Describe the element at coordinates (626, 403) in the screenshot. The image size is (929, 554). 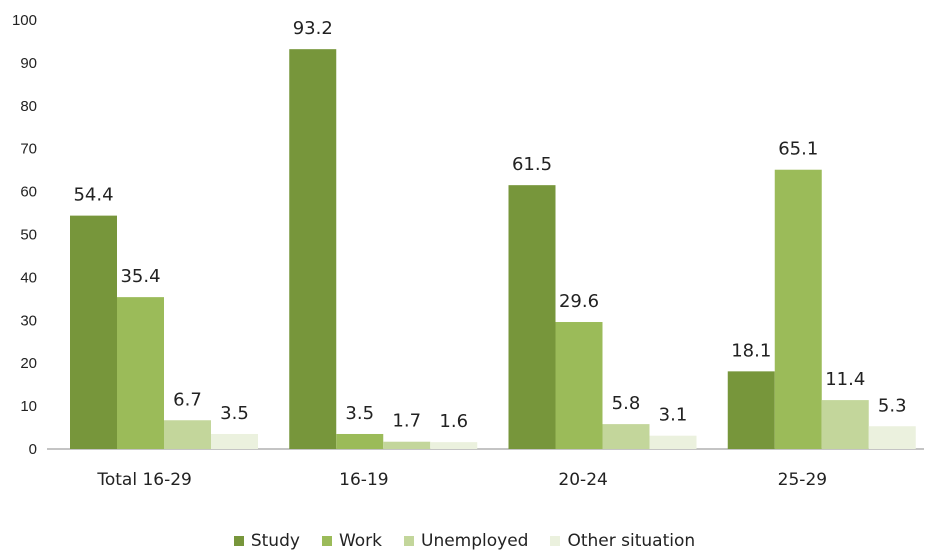
I see `data-label: 5.8` at that location.